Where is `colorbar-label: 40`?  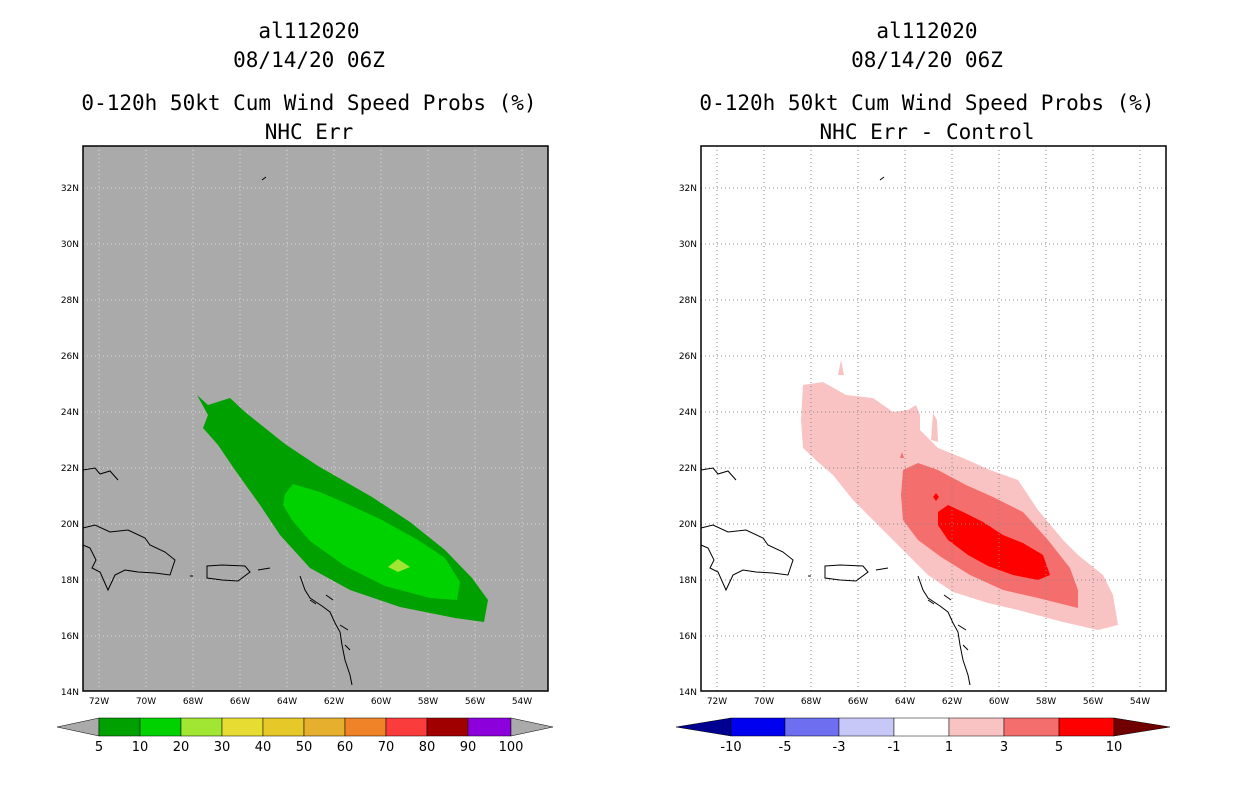
colorbar-label: 40 is located at coordinates (263, 747).